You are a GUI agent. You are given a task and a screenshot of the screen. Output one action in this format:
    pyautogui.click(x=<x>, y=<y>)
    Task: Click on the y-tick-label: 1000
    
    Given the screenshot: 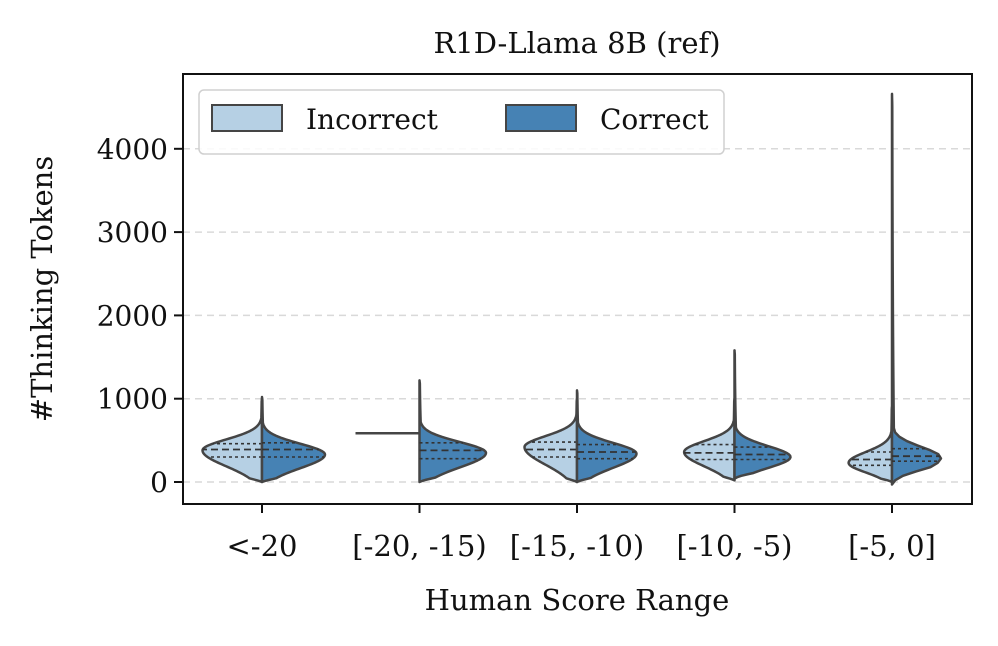 What is the action you would take?
    pyautogui.click(x=132, y=399)
    